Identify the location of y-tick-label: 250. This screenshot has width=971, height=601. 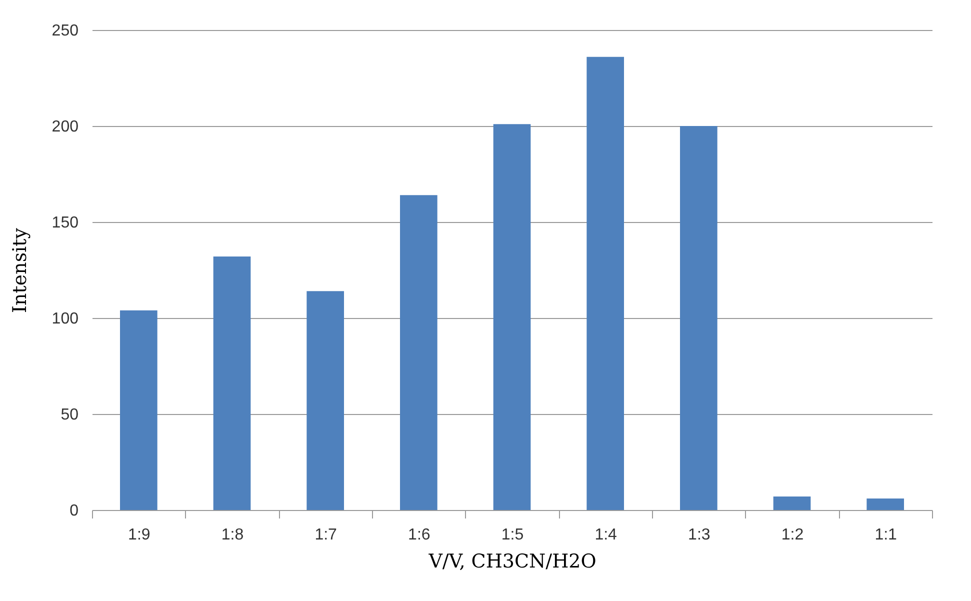
(65, 31).